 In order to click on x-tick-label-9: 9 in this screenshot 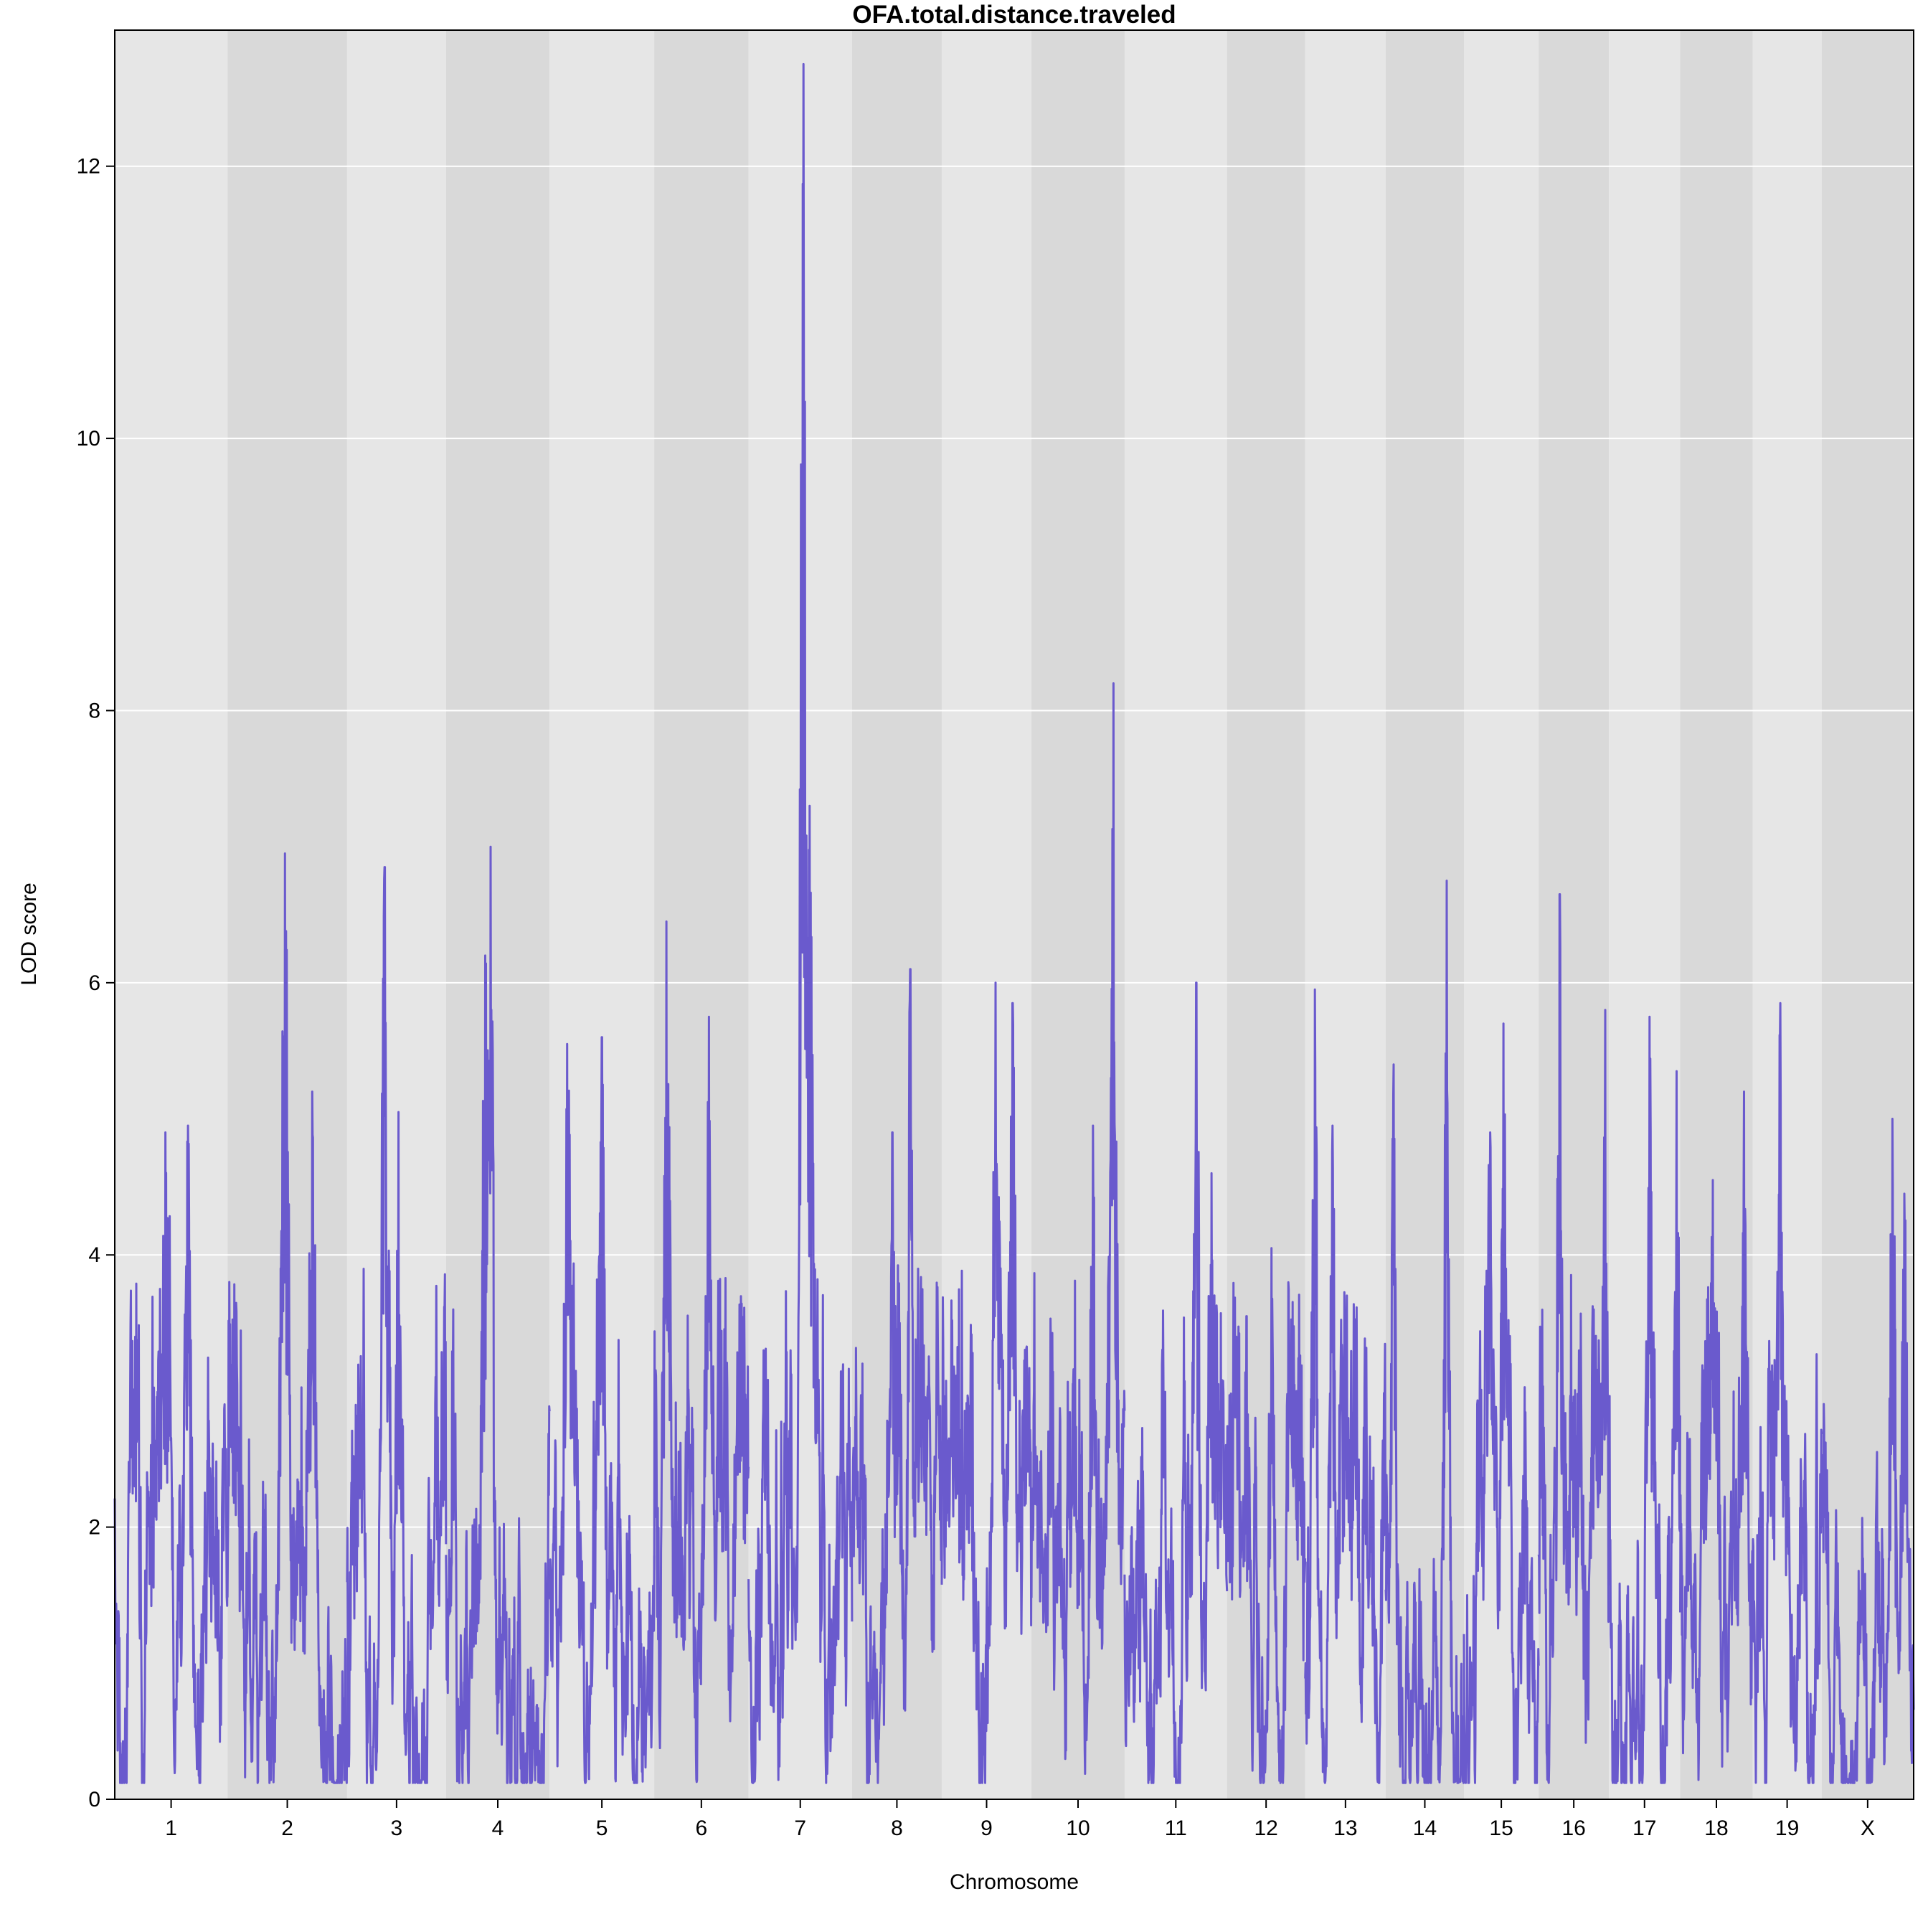, I will do `click(986, 1828)`.